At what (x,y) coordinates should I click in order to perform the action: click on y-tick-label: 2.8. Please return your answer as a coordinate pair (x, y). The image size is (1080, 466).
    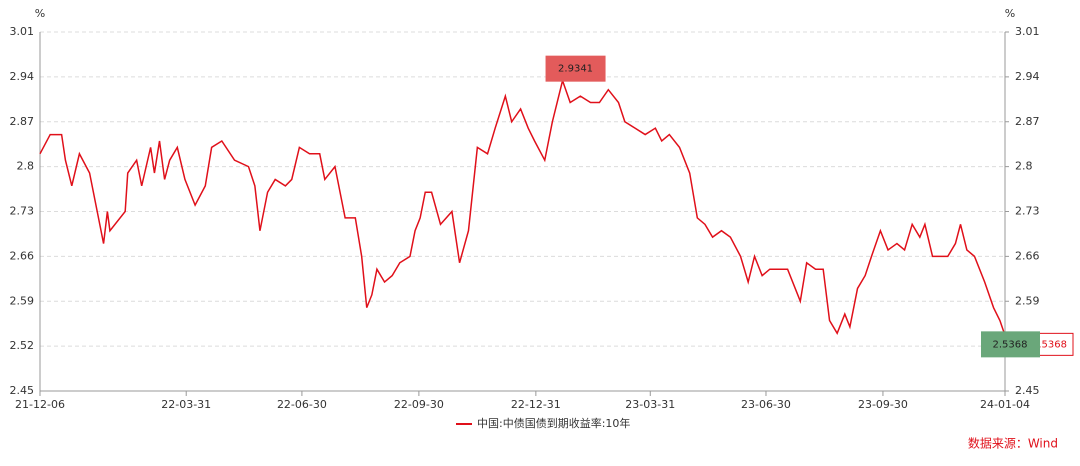
    Looking at the image, I should click on (26, 166).